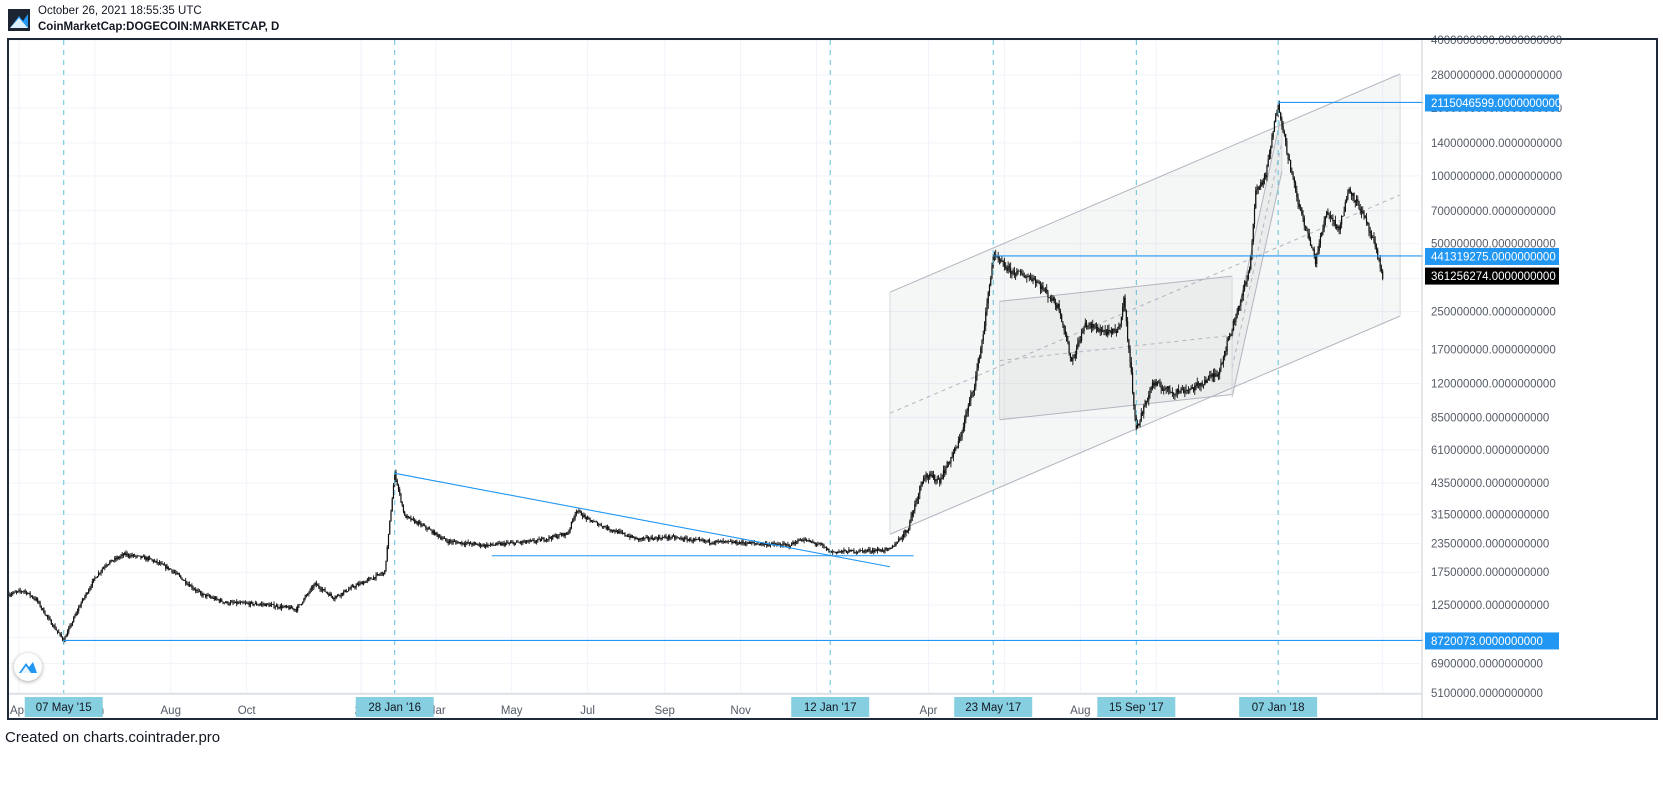 The image size is (1663, 797). What do you see at coordinates (1257, 255) in the screenshot?
I see `small-channel-median` at bounding box center [1257, 255].